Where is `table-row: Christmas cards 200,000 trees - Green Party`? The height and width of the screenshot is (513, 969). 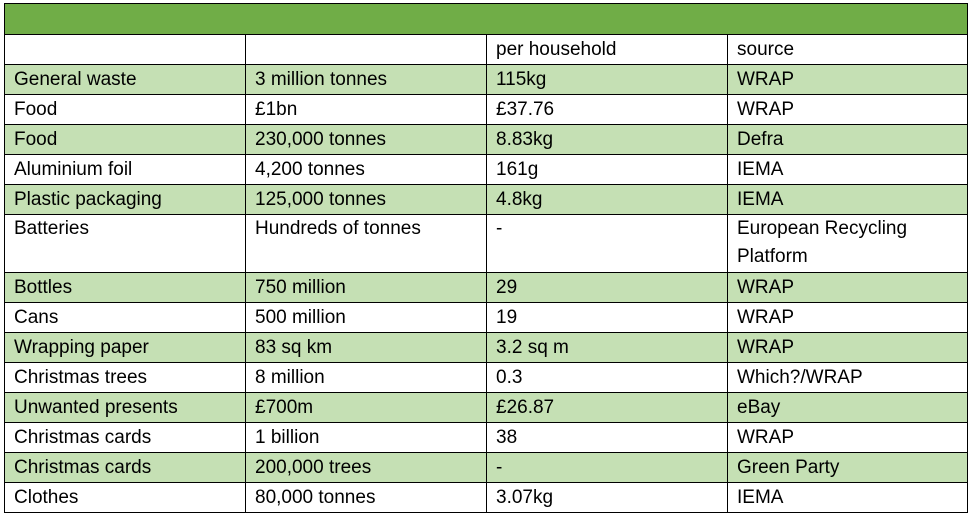 table-row: Christmas cards 200,000 trees - Green Party is located at coordinates (486, 467).